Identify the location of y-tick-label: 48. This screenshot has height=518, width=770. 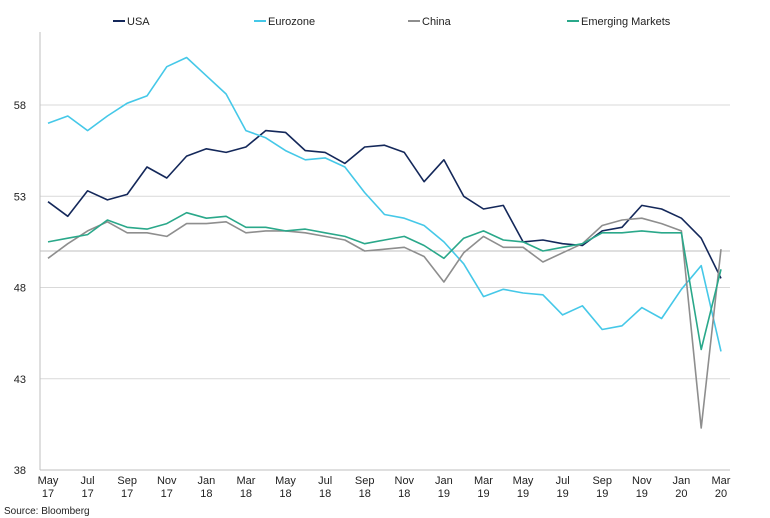
(20, 289).